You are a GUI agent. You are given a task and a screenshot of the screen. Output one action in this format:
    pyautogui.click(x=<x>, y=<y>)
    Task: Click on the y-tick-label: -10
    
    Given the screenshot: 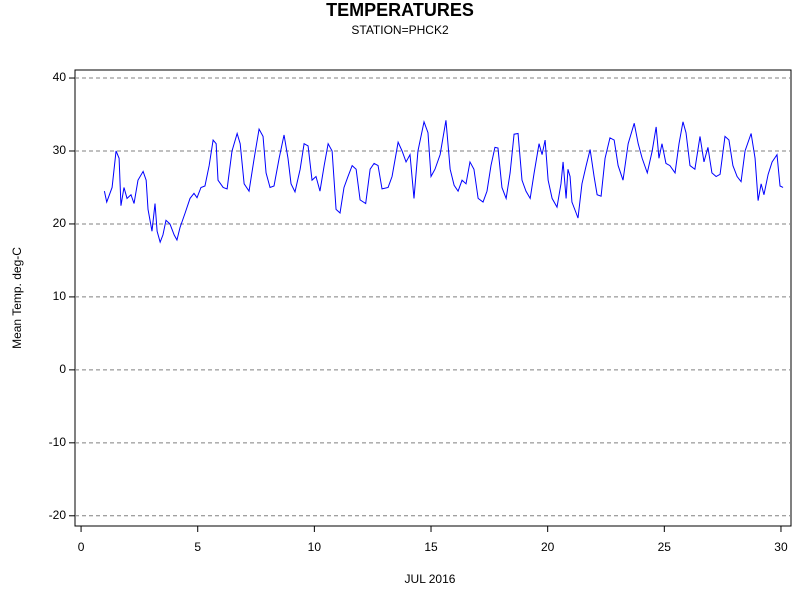 What is the action you would take?
    pyautogui.click(x=58, y=442)
    